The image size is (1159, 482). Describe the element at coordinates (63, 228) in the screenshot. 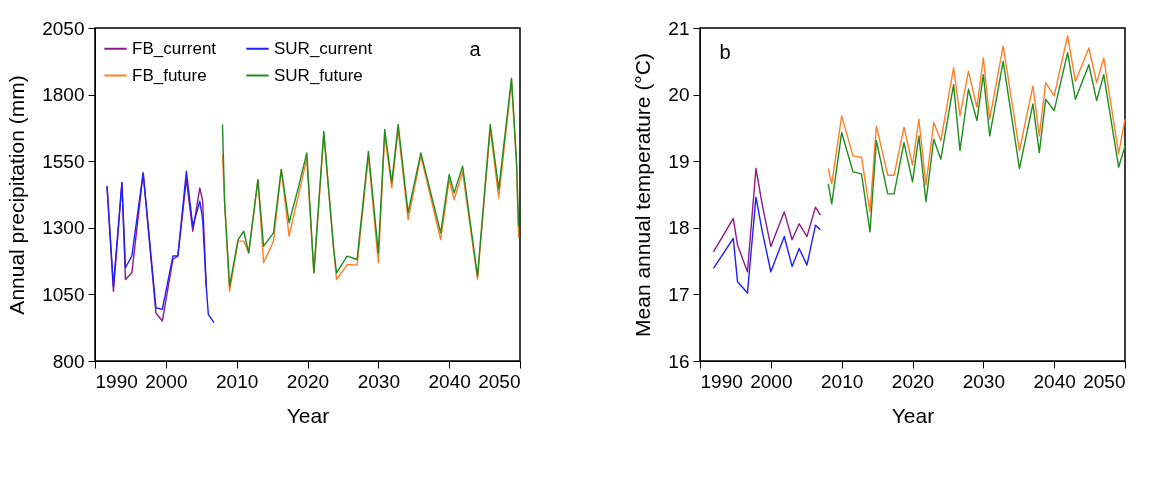

I see `y-tick-label: 1300` at that location.